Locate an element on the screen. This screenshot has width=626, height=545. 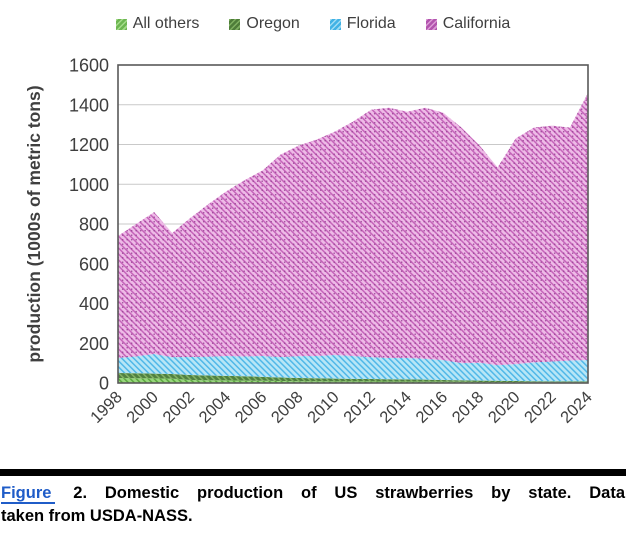
x-tick-label: 2006 is located at coordinates (251, 407).